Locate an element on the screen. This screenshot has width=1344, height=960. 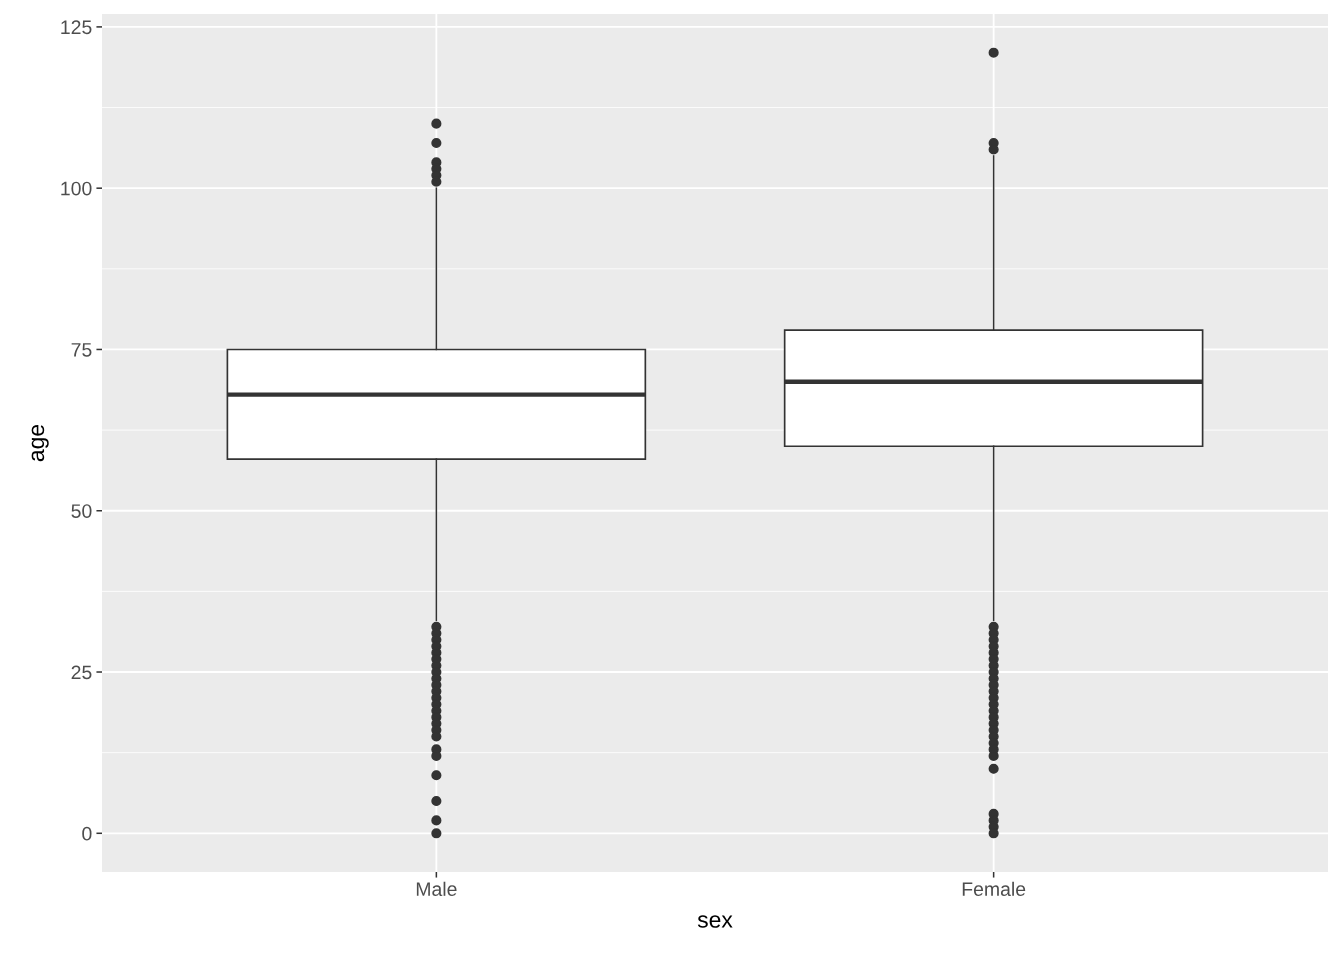
y-tick-label: 75 is located at coordinates (81, 350).